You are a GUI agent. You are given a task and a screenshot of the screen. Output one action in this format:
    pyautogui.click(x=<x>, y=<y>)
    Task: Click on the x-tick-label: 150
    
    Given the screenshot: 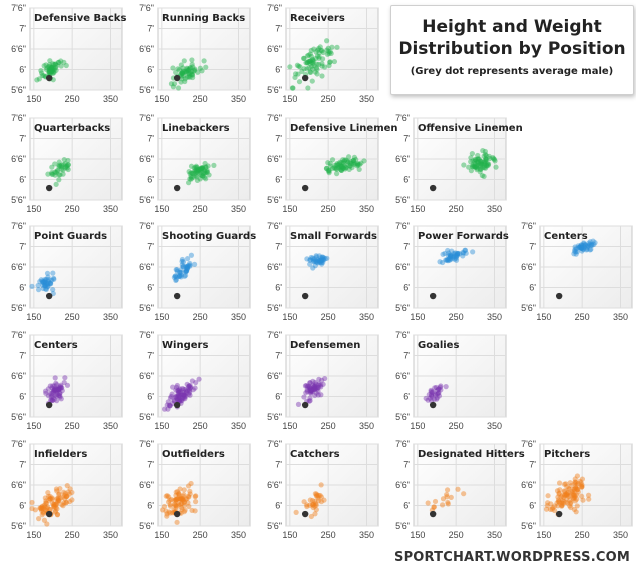 What is the action you would take?
    pyautogui.click(x=417, y=426)
    